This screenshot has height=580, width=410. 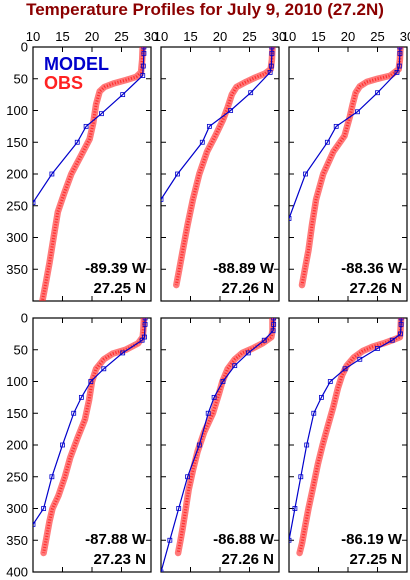 What do you see at coordinates (24, 47) in the screenshot?
I see `y-tick-label: 0` at bounding box center [24, 47].